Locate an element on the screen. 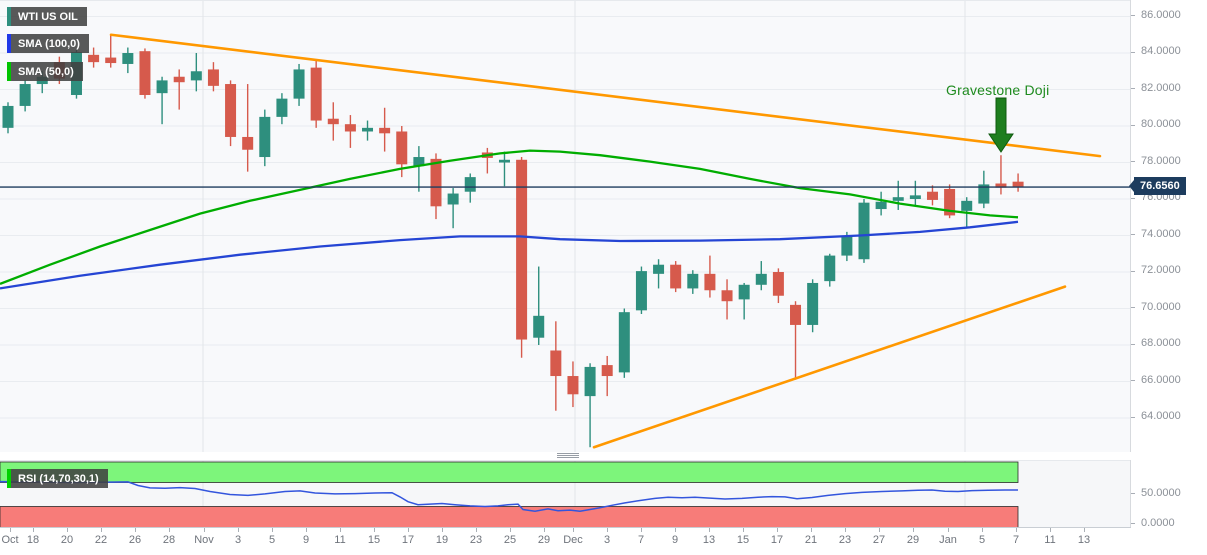  time-tick-label: 27 is located at coordinates (879, 540).